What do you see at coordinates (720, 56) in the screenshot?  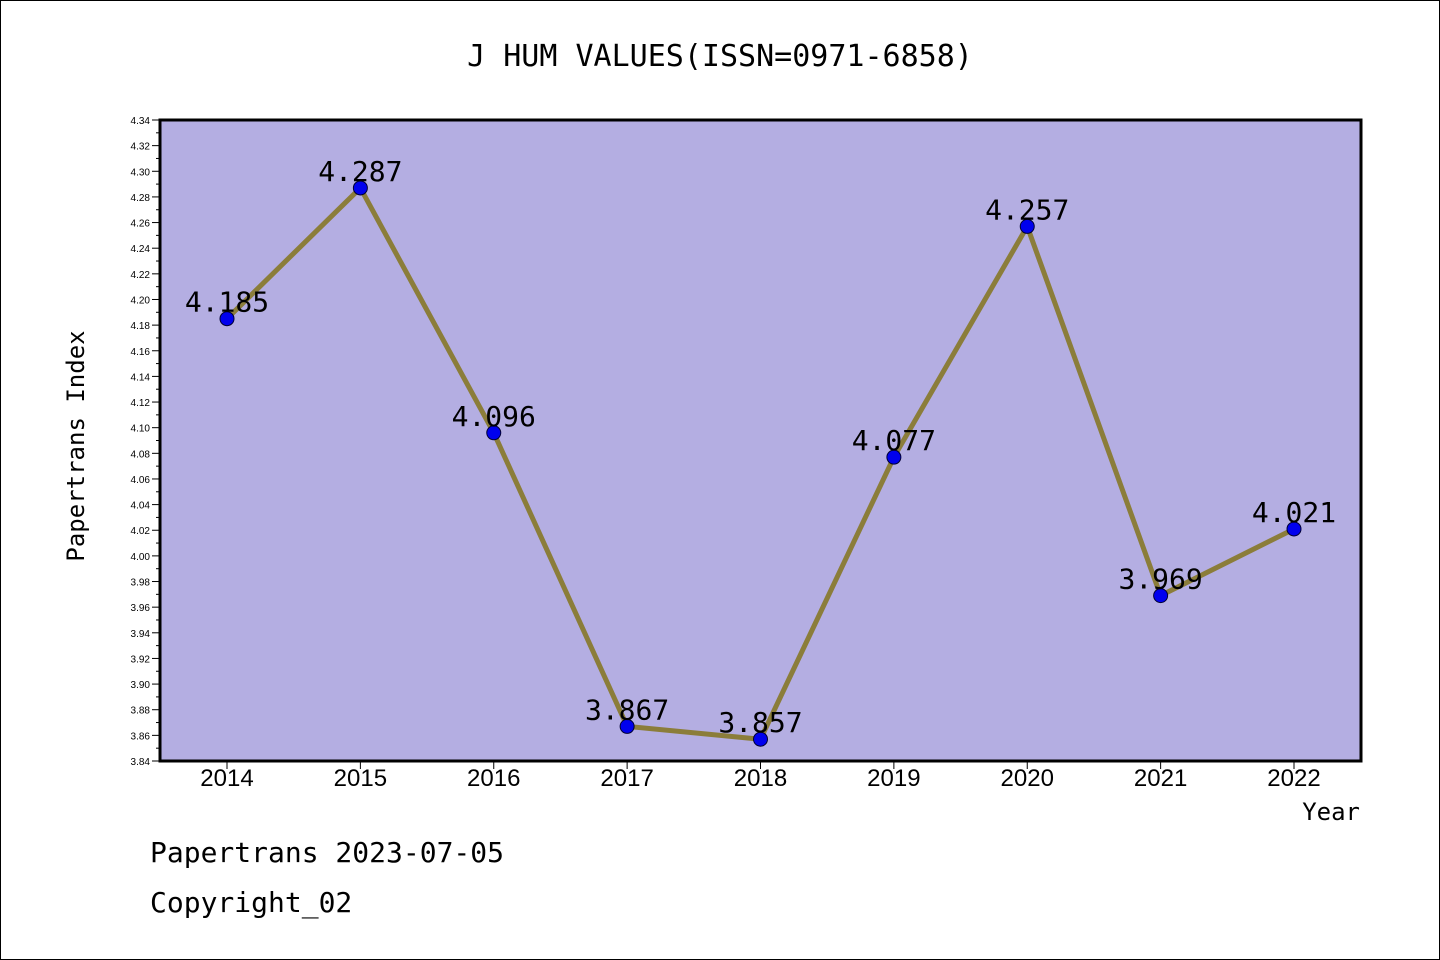 I see `chart-title: J HUM VALUES(ISSN=0971-6858)` at bounding box center [720, 56].